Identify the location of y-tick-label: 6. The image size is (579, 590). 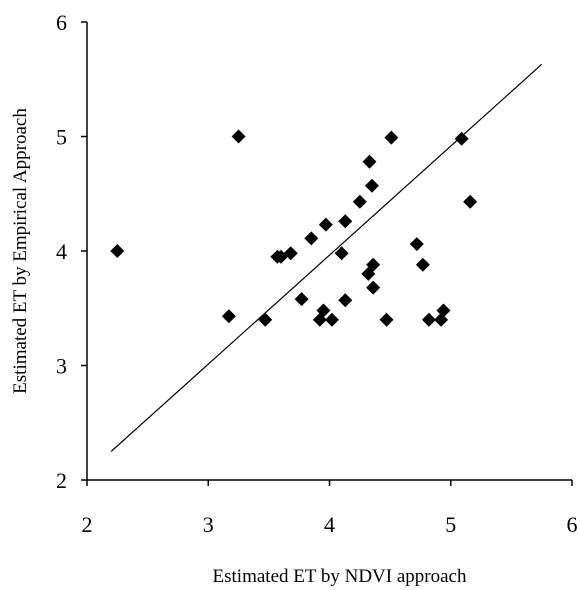
(61, 22).